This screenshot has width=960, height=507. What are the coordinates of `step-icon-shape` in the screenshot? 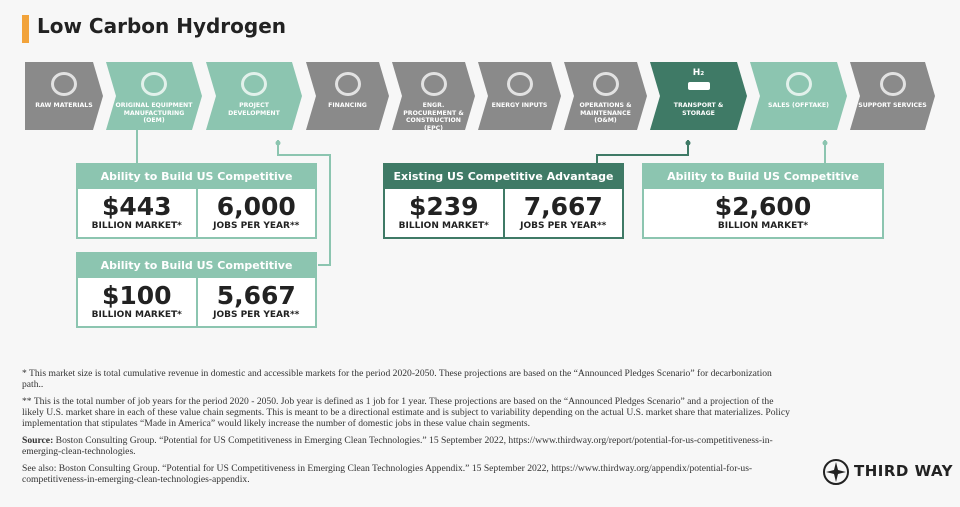 It's located at (699, 86).